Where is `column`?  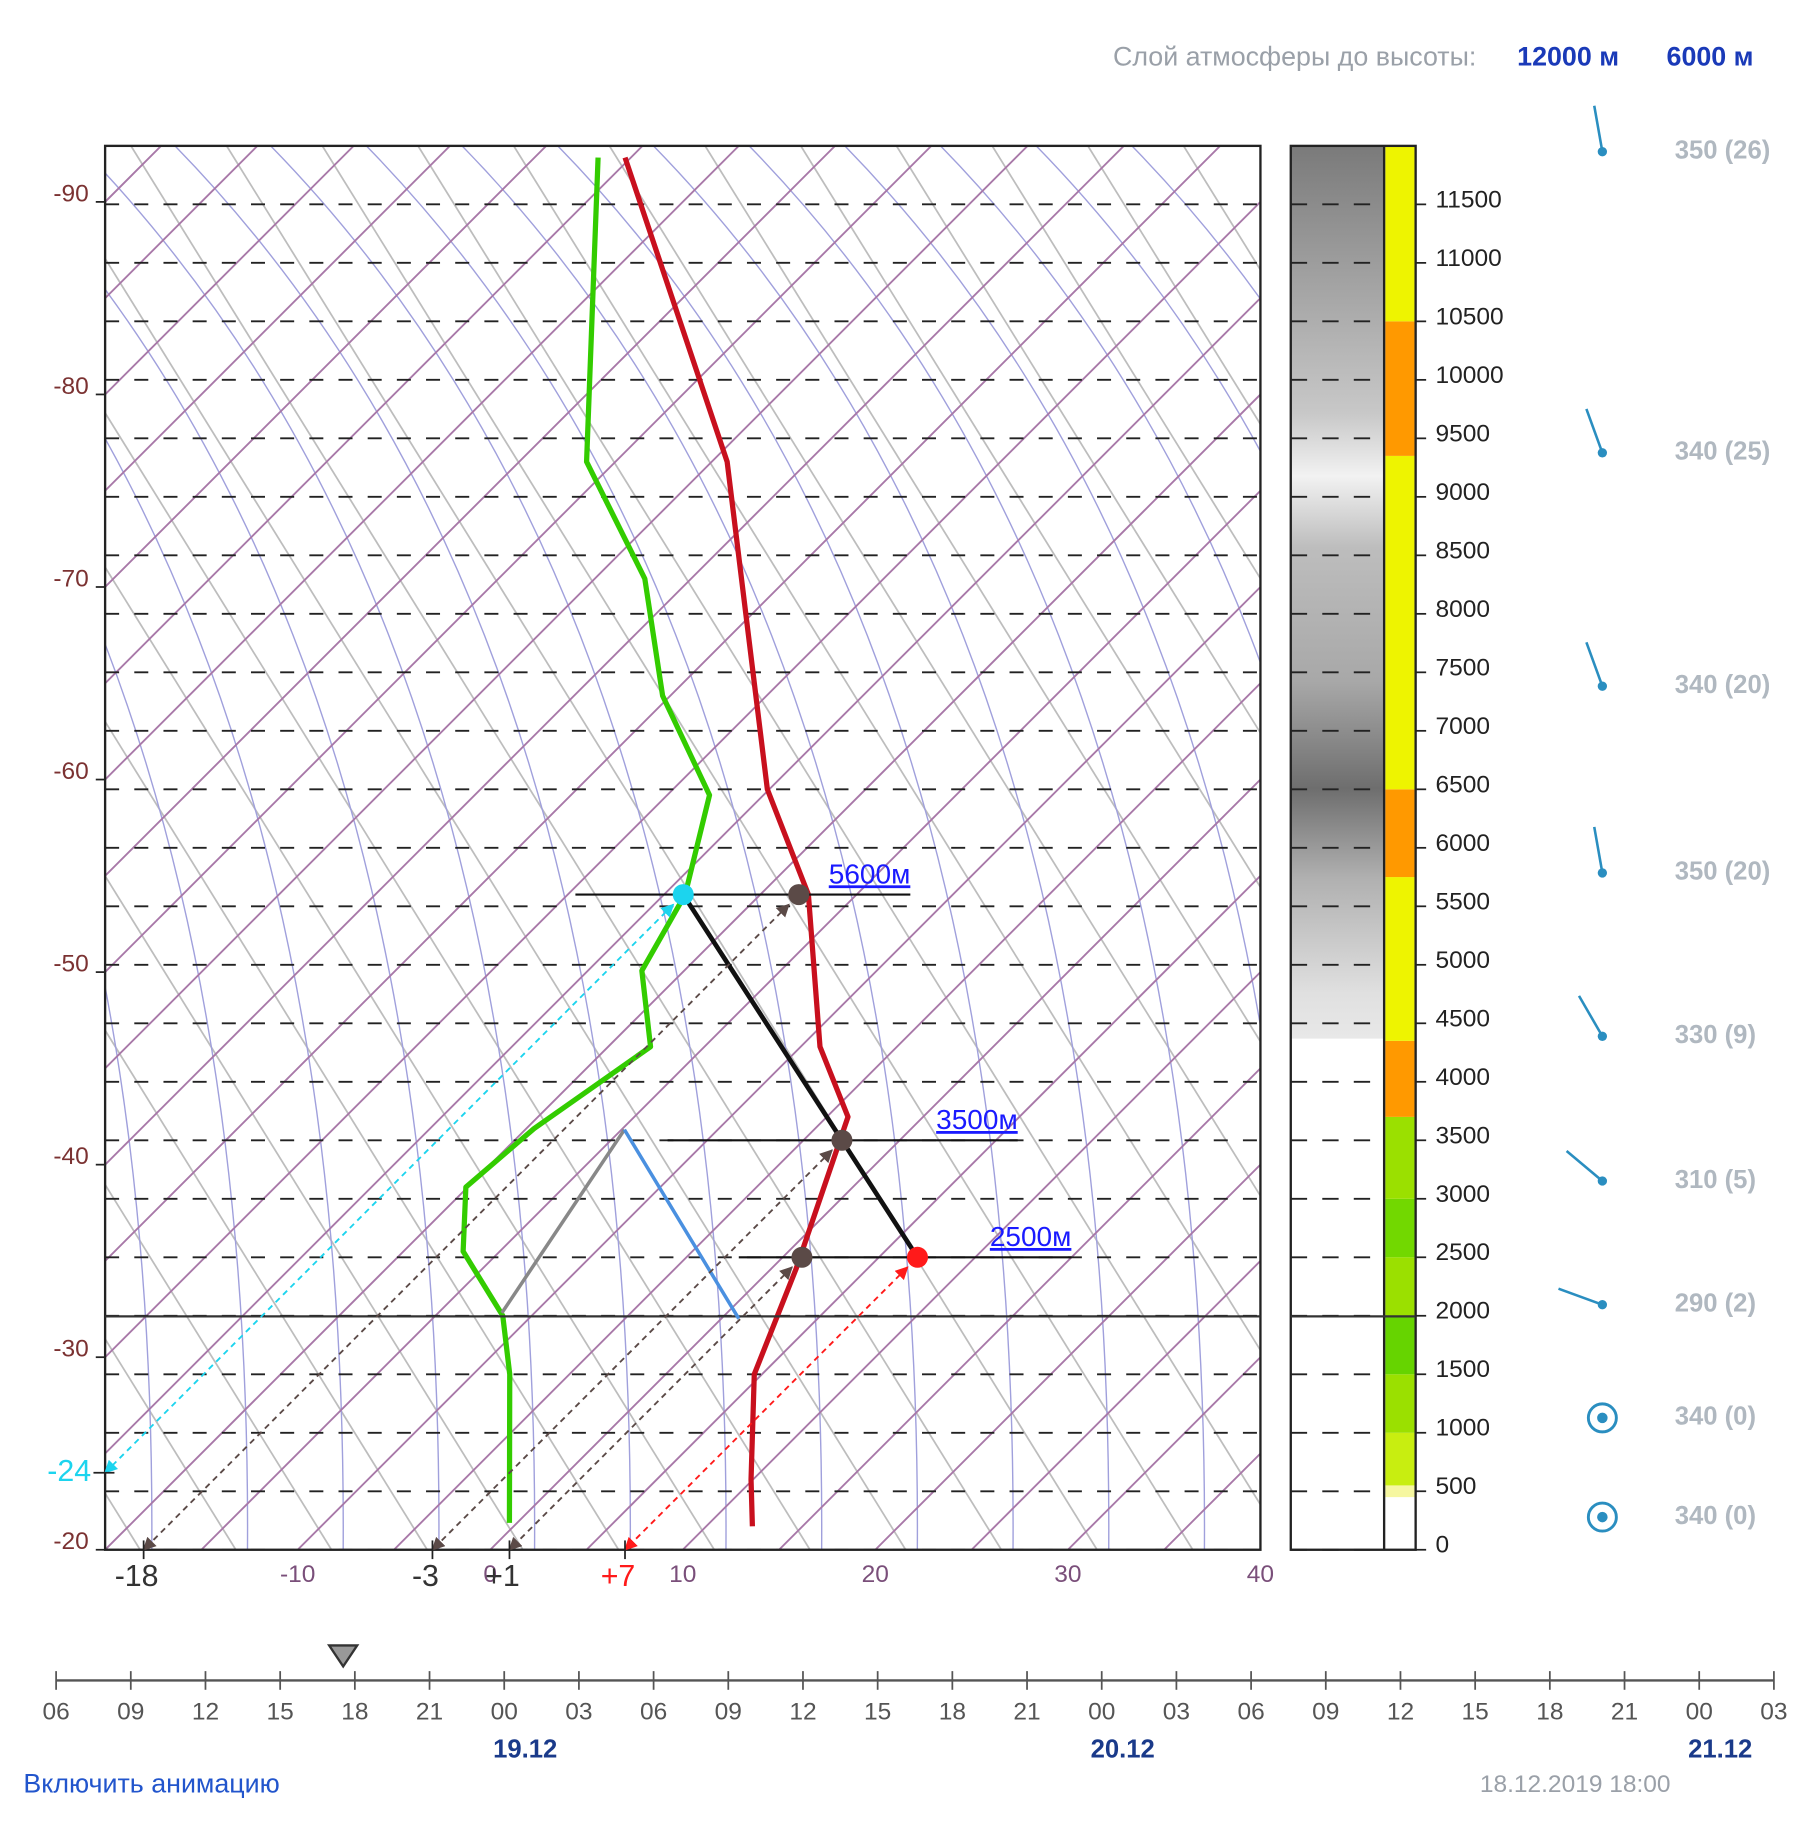
column is located at coordinates (1352, 848).